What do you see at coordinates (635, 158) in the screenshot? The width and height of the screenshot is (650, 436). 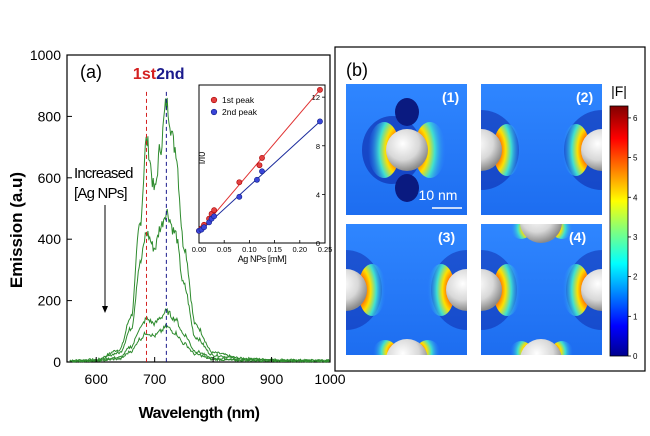 I see `colorbar-tick-label: 5` at bounding box center [635, 158].